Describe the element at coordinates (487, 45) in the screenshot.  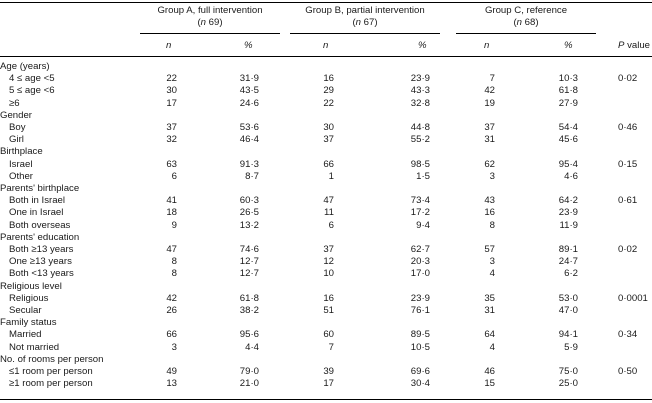
I see `col-c-n: n` at that location.